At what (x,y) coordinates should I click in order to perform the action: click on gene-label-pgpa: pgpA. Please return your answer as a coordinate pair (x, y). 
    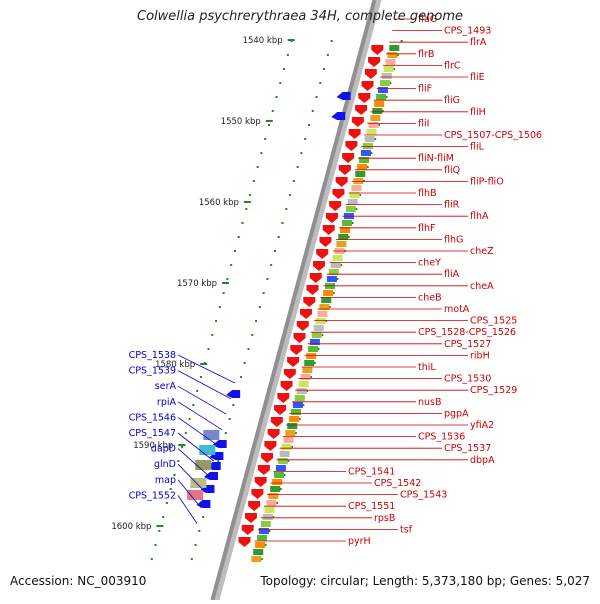
    Looking at the image, I should click on (456, 413).